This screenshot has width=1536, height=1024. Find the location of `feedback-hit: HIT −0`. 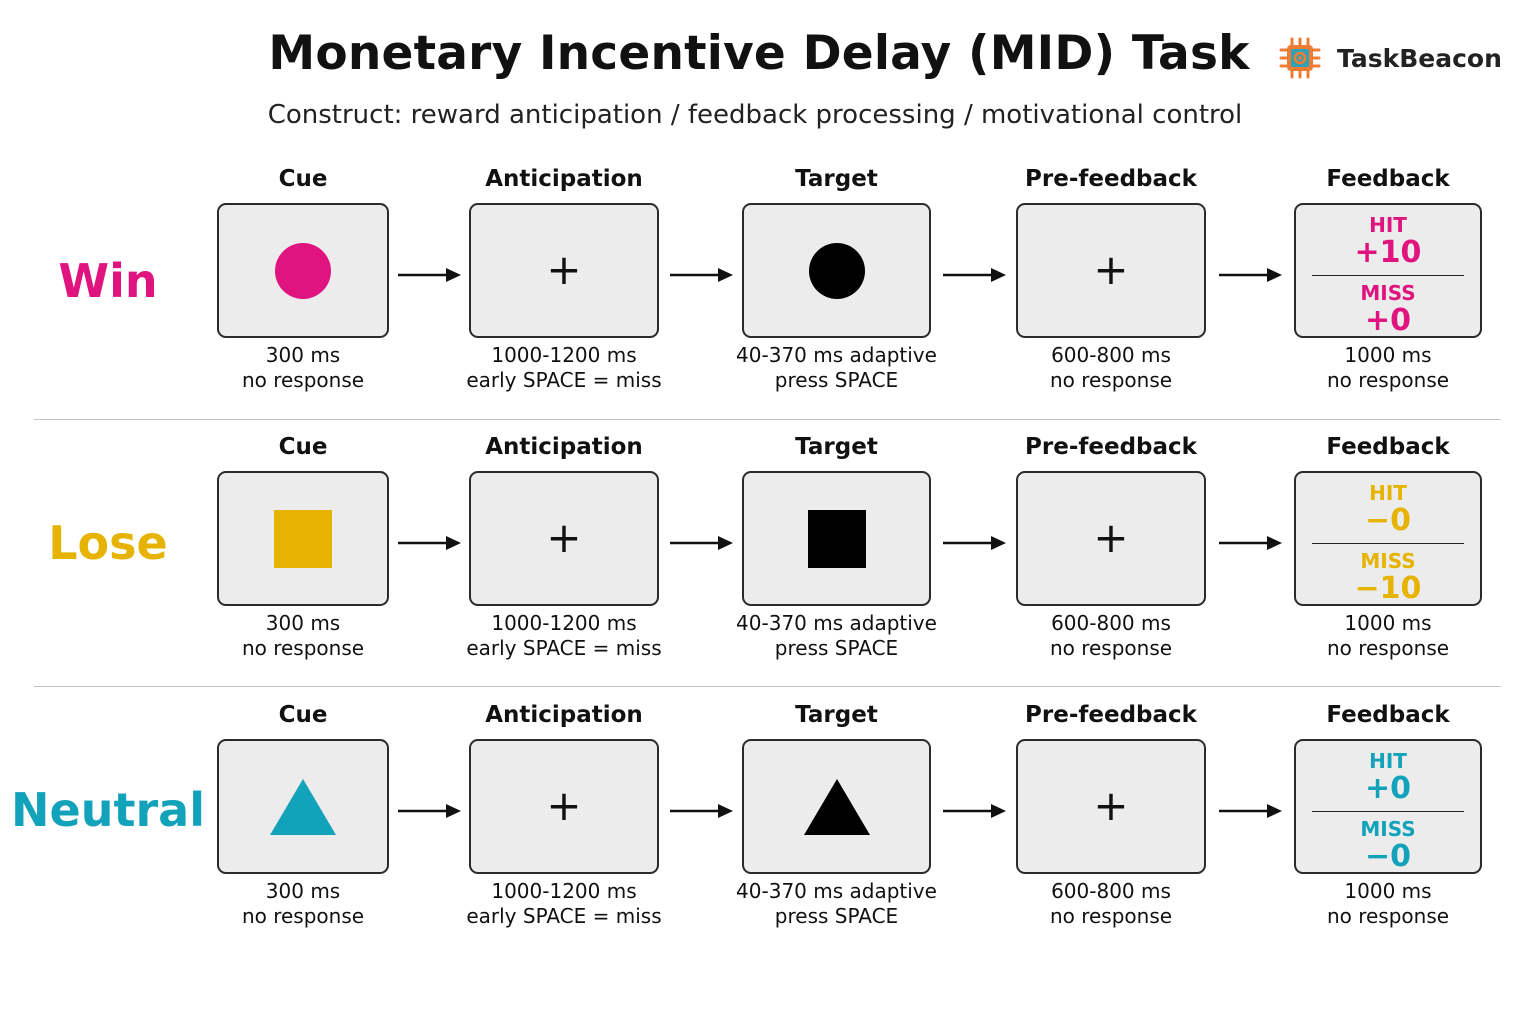

feedback-hit: HIT −0 is located at coordinates (1388, 510).